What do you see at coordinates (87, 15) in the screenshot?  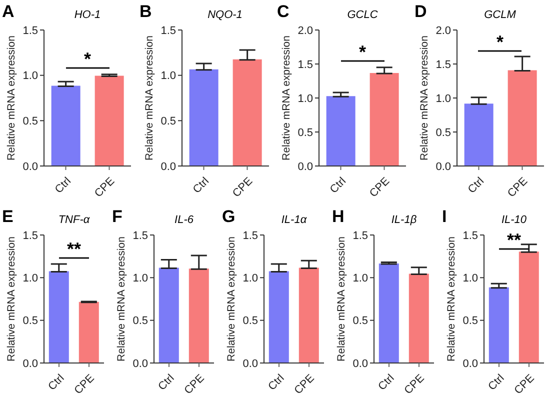 I see `chart-title: HO-1` at bounding box center [87, 15].